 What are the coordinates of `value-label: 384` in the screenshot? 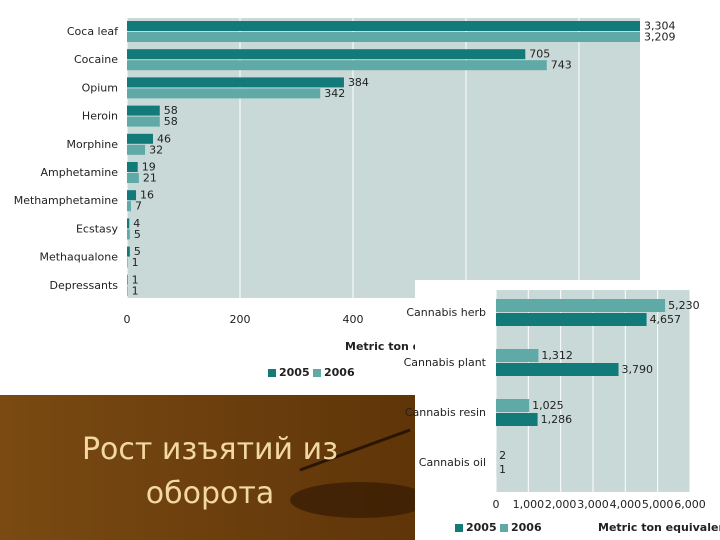 It's located at (358, 82).